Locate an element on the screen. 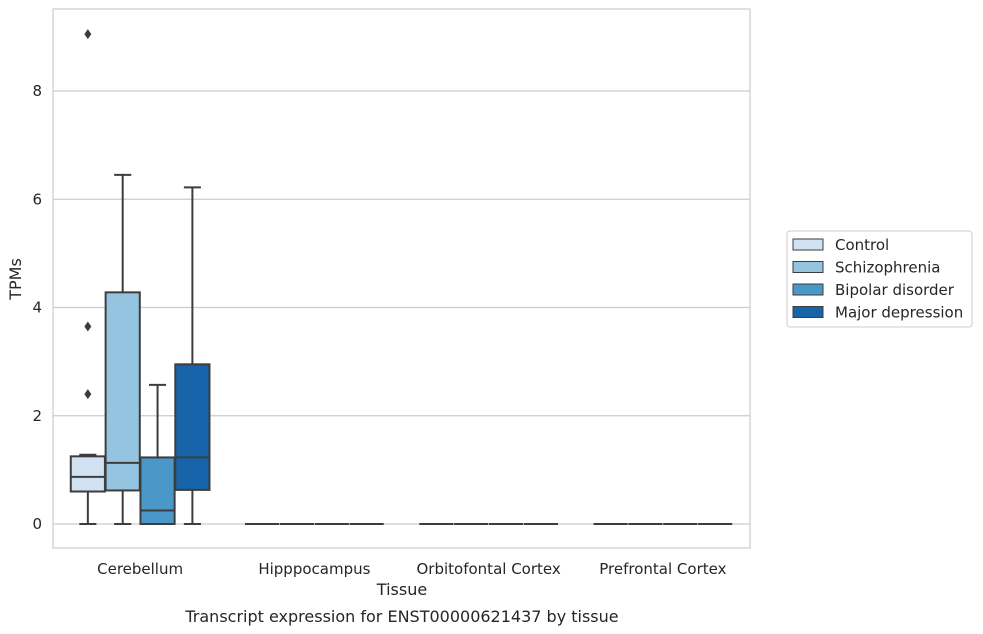 The image size is (983, 634). legend-label: Major depression is located at coordinates (899, 313).